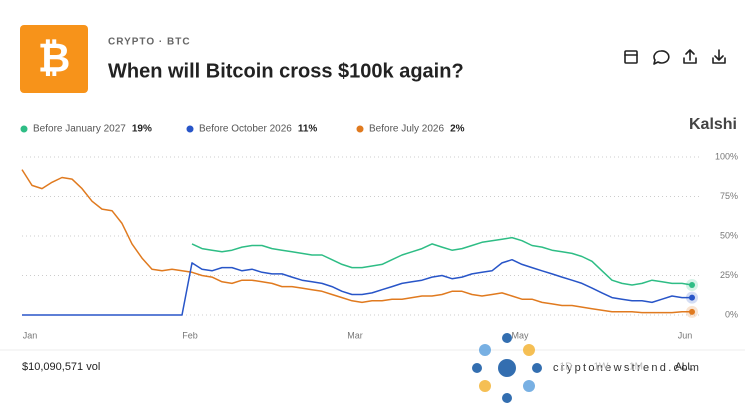  I want to click on calendar-icon, so click(631, 57).